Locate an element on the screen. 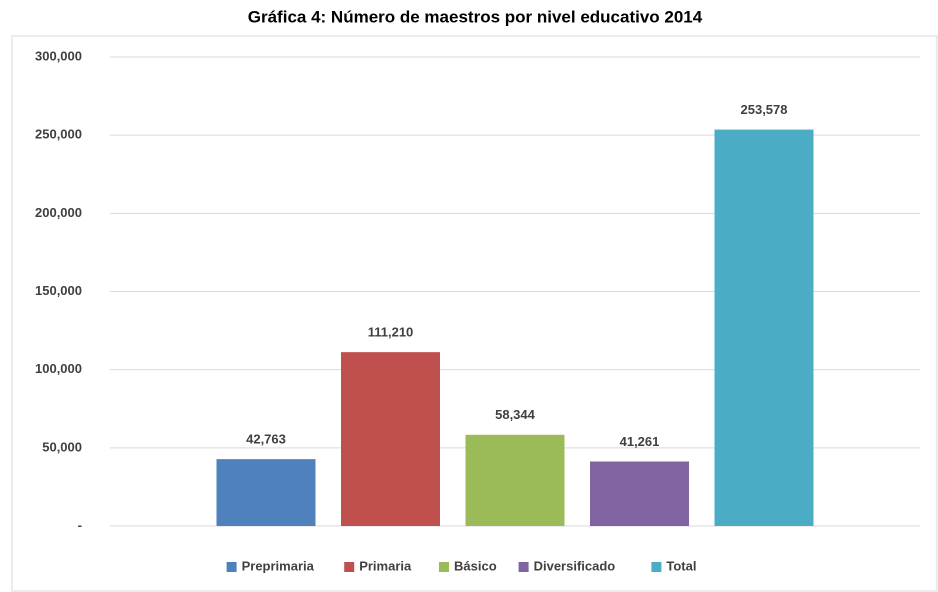  legend-label: Básico is located at coordinates (475, 565).